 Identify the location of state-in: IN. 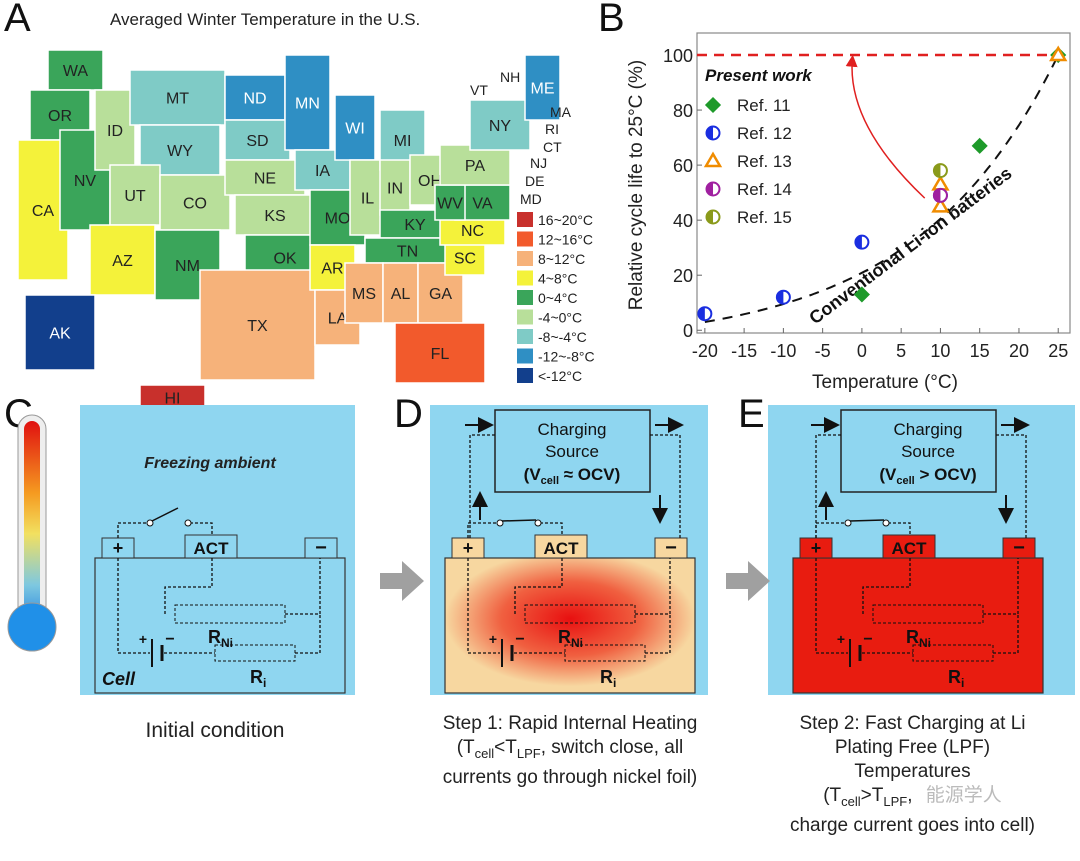
(395, 187).